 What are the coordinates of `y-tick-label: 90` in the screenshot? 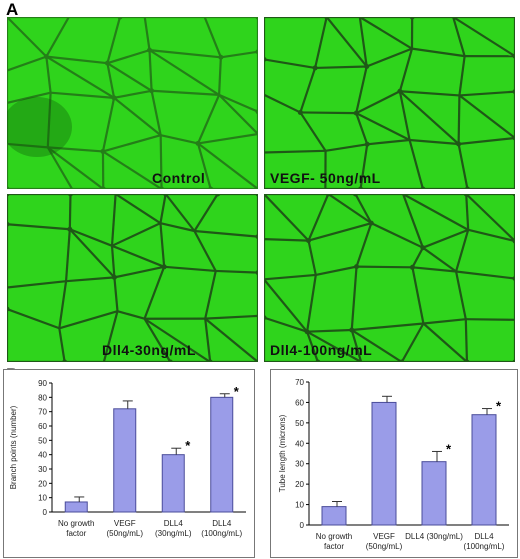 It's located at (42, 383).